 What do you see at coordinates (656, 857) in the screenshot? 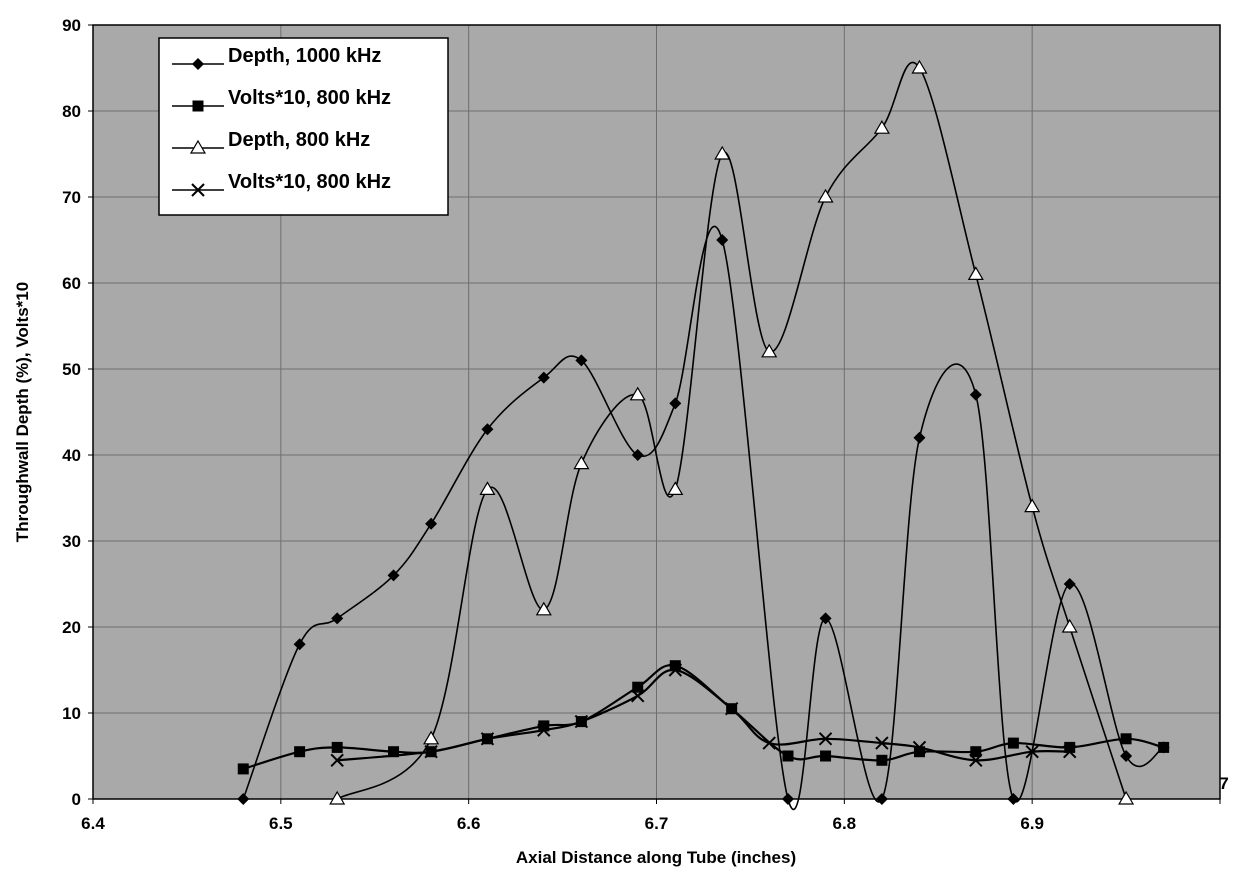
I see `x-axis-title: Axial Distance along Tube (inches)` at bounding box center [656, 857].